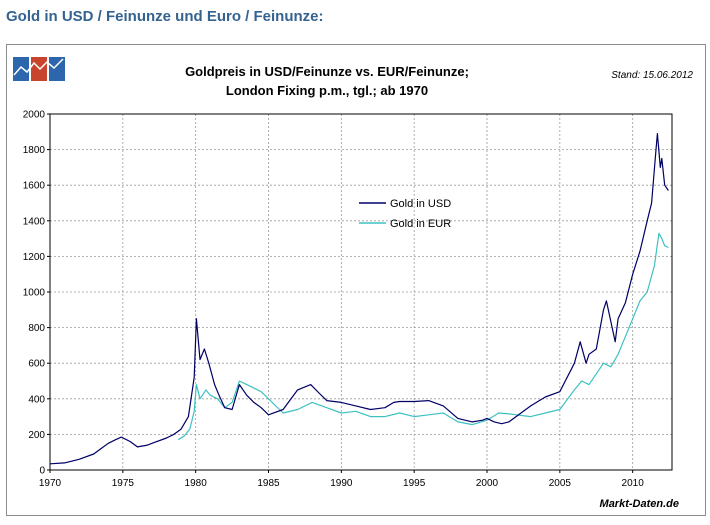 Image resolution: width=710 pixels, height=525 pixels. I want to click on chart-logo-icon, so click(39, 69).